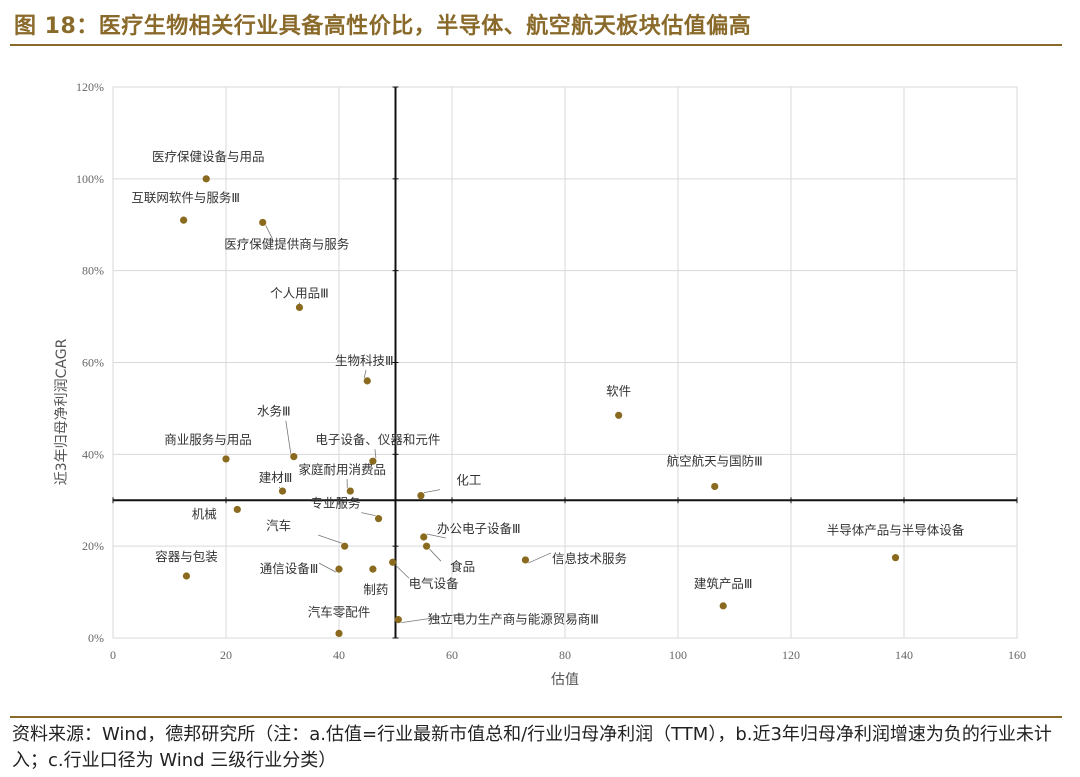 This screenshot has width=1080, height=777. What do you see at coordinates (377, 439) in the screenshot?
I see `point-label: 电子设备、仪器和元件` at bounding box center [377, 439].